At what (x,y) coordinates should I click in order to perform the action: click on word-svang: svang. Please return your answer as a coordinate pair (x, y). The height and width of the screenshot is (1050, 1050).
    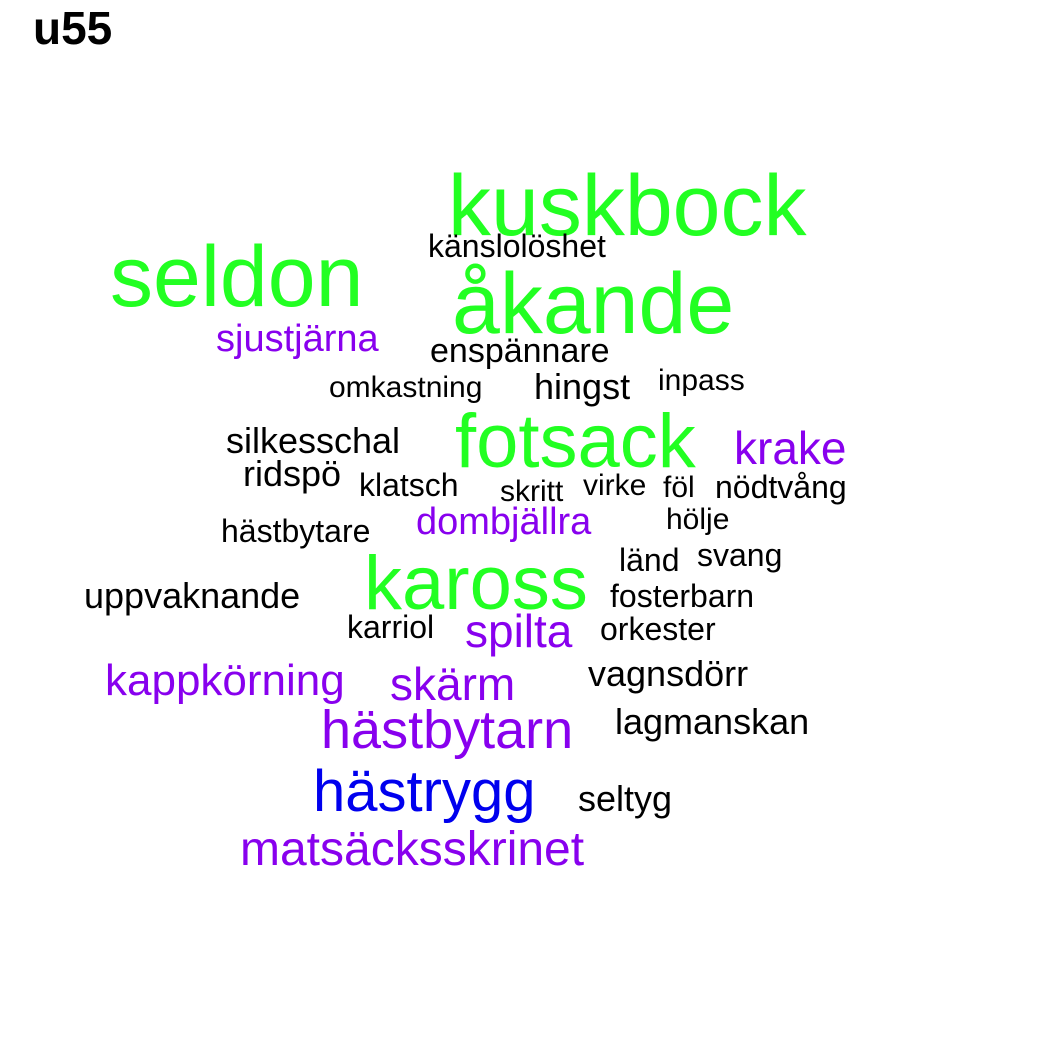
    Looking at the image, I should click on (740, 555).